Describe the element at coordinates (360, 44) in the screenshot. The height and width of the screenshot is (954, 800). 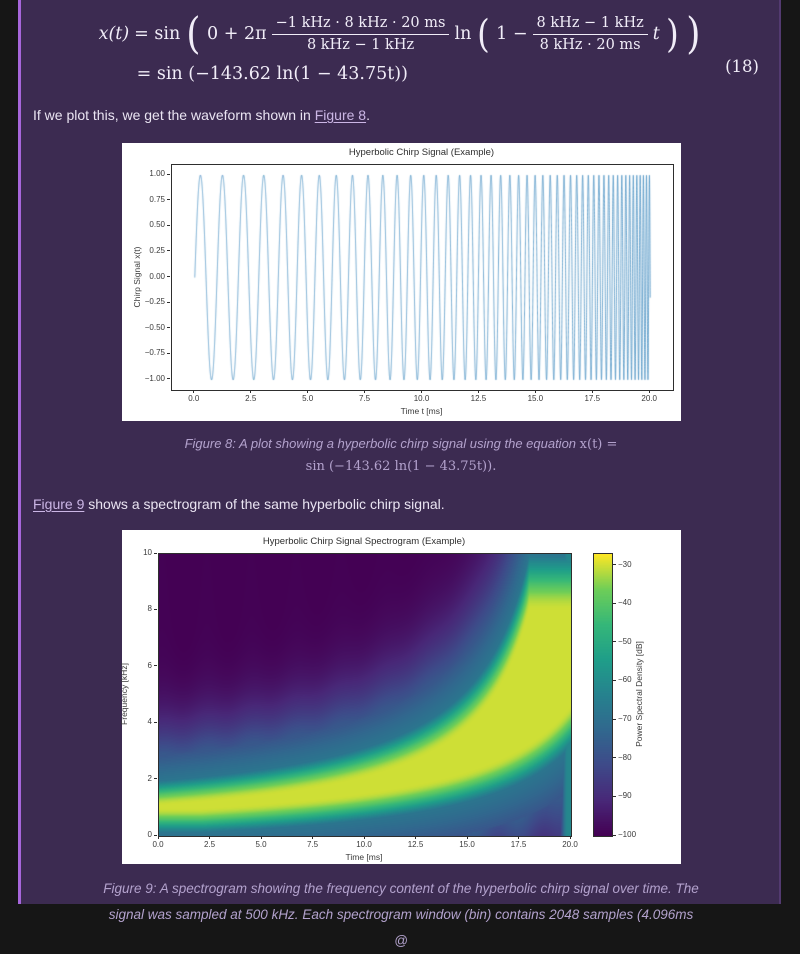
I see `fraction-1-denominator: 8 kHz − 1 kHz` at that location.